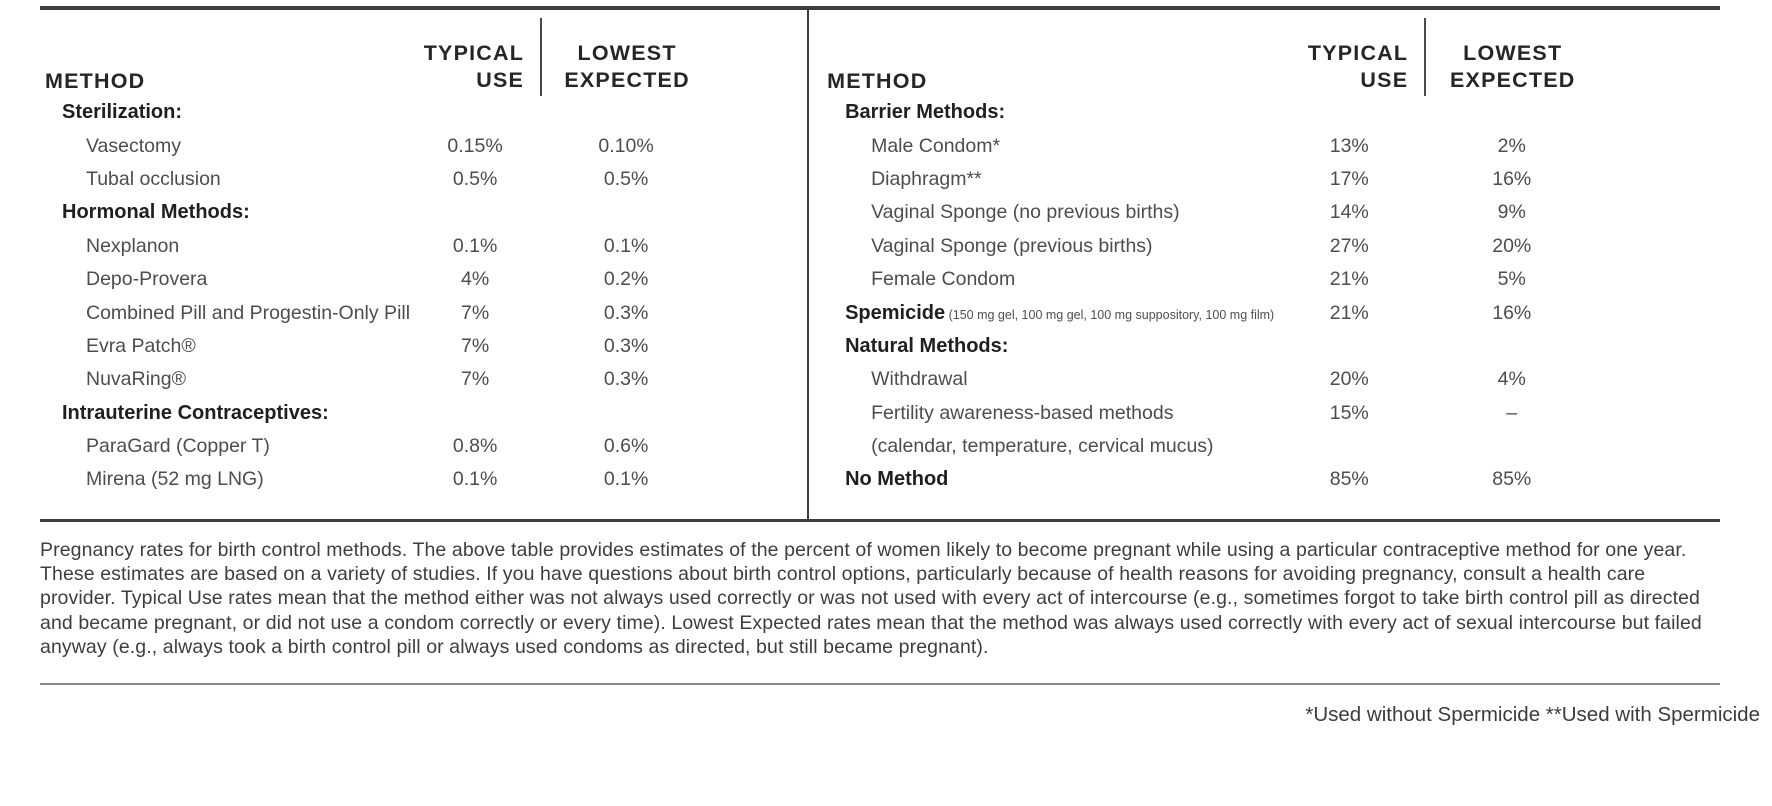  What do you see at coordinates (926, 178) in the screenshot?
I see `method-label: Diaphragm**` at bounding box center [926, 178].